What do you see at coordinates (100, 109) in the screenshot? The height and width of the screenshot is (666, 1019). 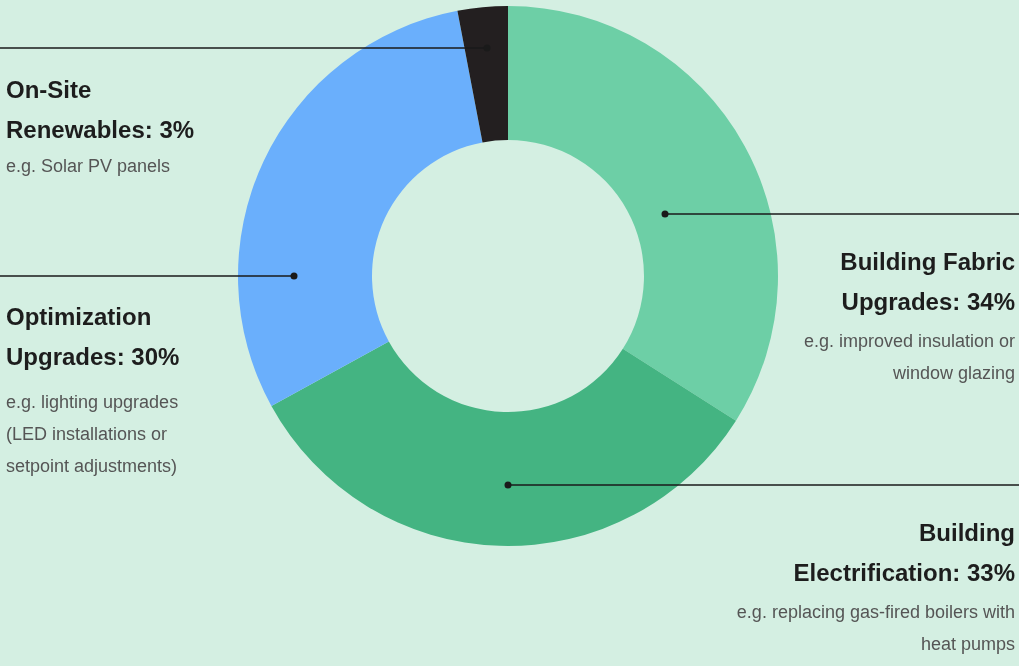 I see `slice-label: On-Site Renewables: 3%` at bounding box center [100, 109].